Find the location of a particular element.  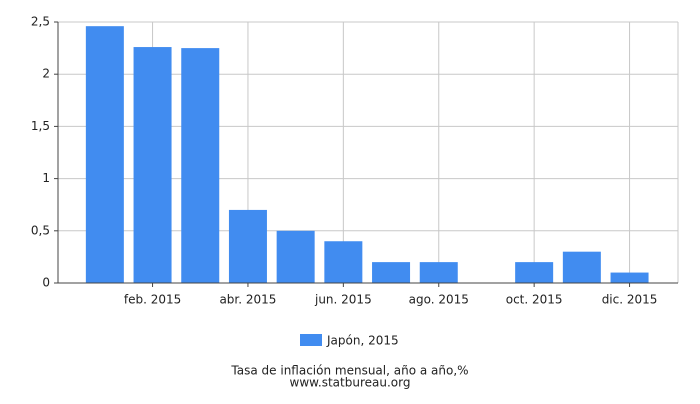

x-tick-label: dic. 2015 is located at coordinates (630, 300).